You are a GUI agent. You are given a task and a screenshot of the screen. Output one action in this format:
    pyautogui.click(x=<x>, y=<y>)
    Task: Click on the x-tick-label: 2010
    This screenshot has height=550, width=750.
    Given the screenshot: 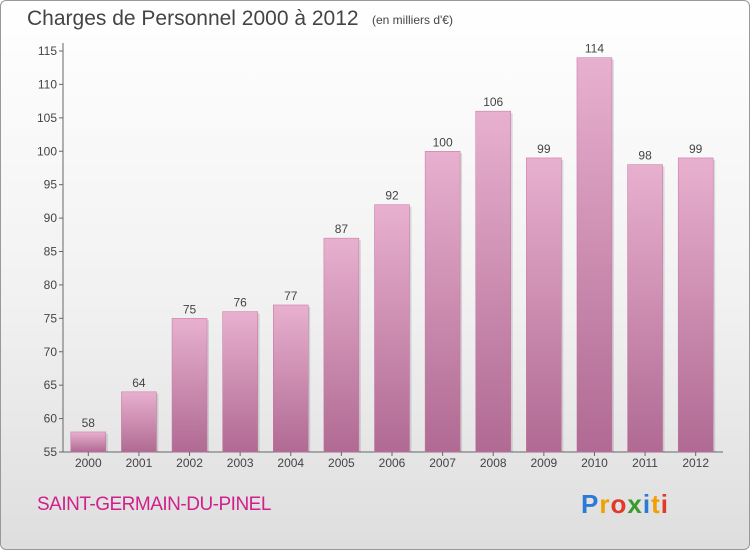 What is the action you would take?
    pyautogui.click(x=594, y=463)
    